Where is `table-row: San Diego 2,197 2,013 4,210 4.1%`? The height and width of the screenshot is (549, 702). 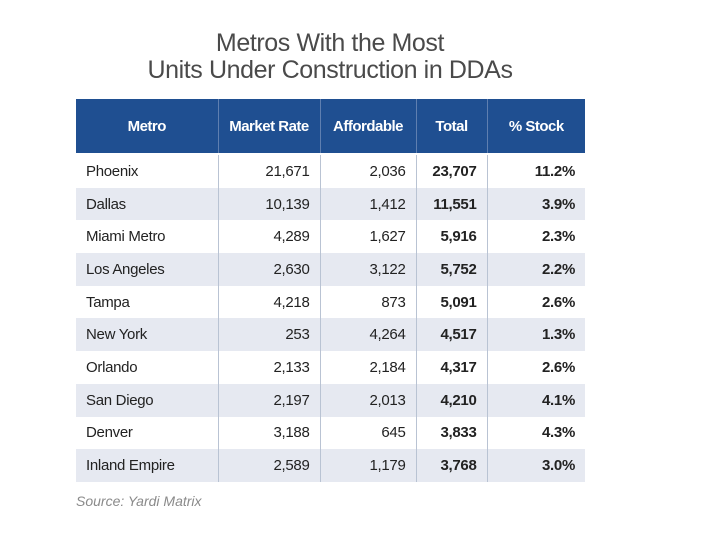
table-row: San Diego 2,197 2,013 4,210 4.1% is located at coordinates (330, 400).